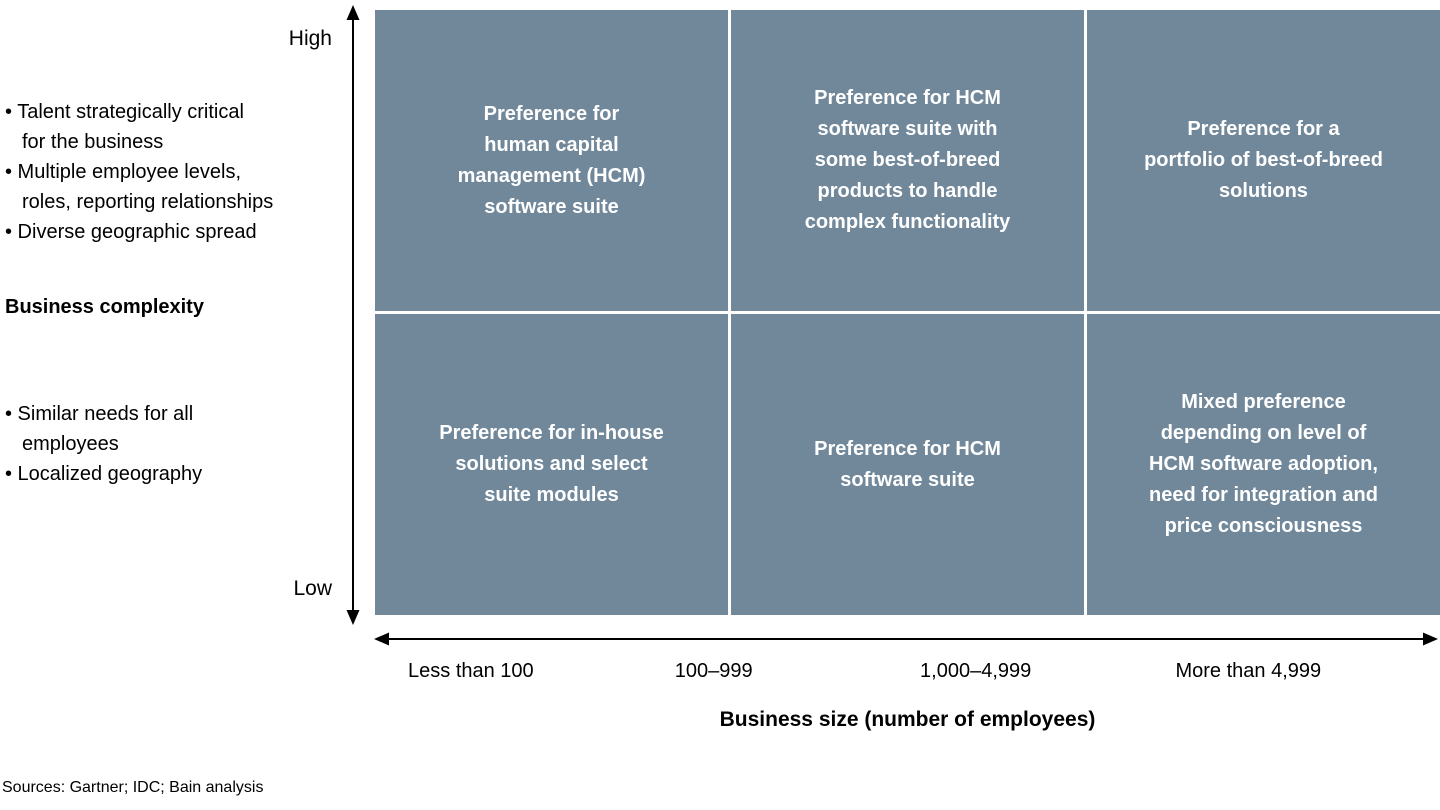  I want to click on y-axis-arrow, so click(353, 315).